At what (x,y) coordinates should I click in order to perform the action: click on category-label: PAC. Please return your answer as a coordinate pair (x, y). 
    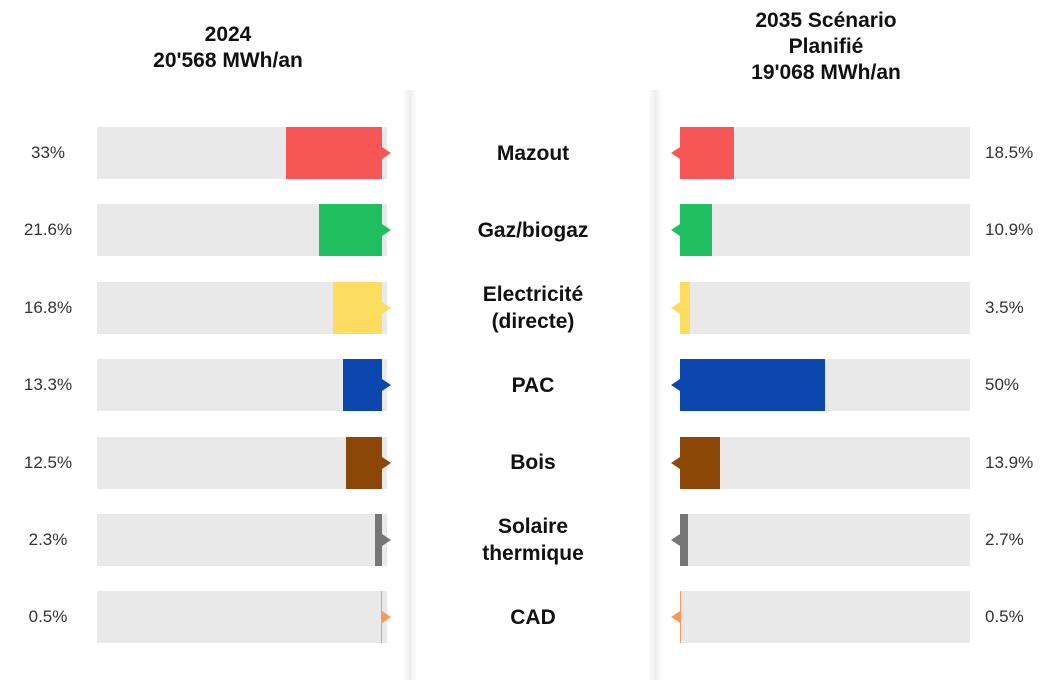
    Looking at the image, I should click on (533, 385).